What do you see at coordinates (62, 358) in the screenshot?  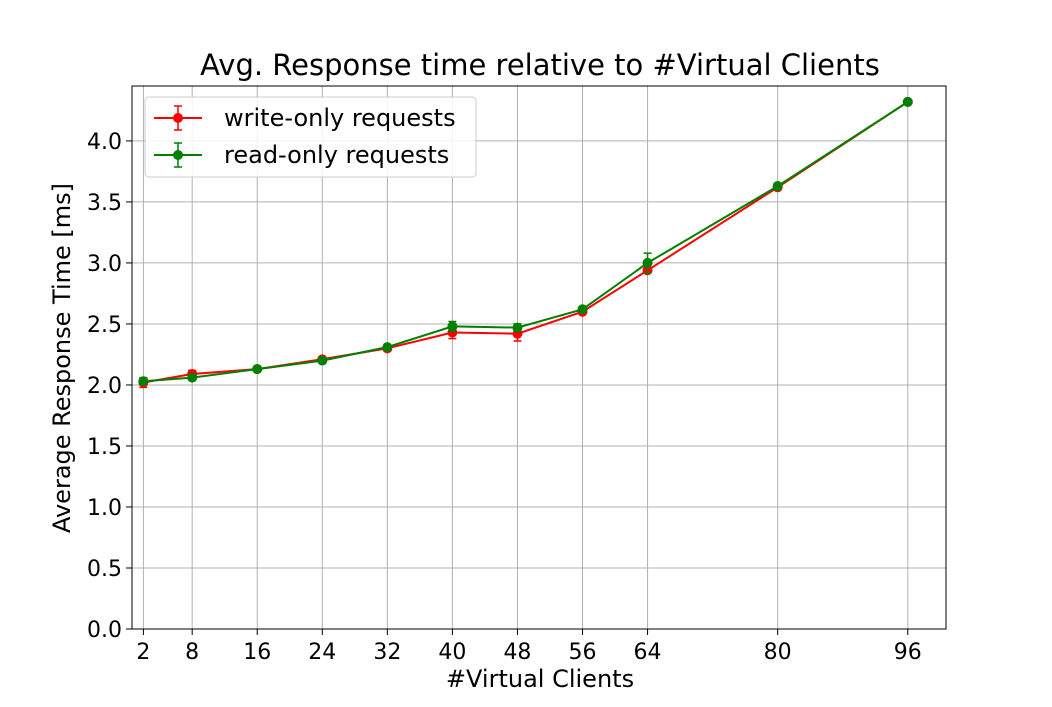 I see `y-axis-label: Average Response Time [ms]` at bounding box center [62, 358].